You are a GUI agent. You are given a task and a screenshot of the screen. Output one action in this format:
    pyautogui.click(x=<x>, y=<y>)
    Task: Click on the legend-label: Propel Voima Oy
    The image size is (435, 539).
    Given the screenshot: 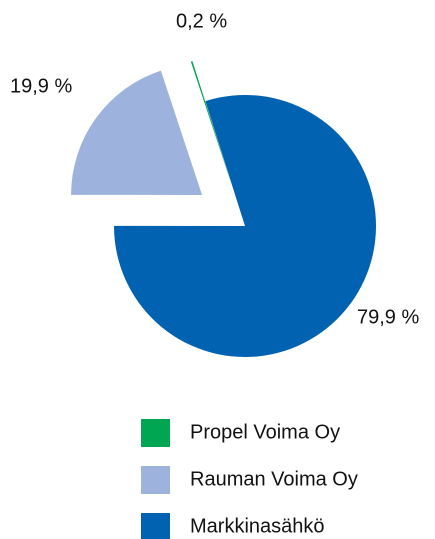 What is the action you would take?
    pyautogui.click(x=265, y=432)
    